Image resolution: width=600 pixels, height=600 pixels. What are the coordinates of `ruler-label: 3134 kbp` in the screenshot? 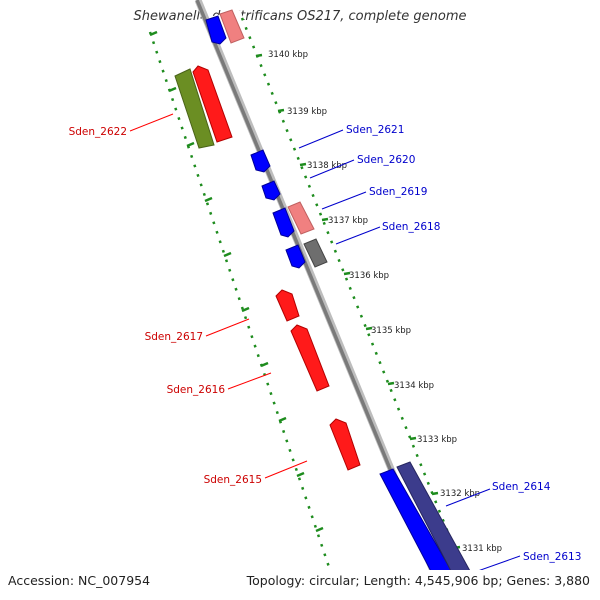 It's located at (414, 386).